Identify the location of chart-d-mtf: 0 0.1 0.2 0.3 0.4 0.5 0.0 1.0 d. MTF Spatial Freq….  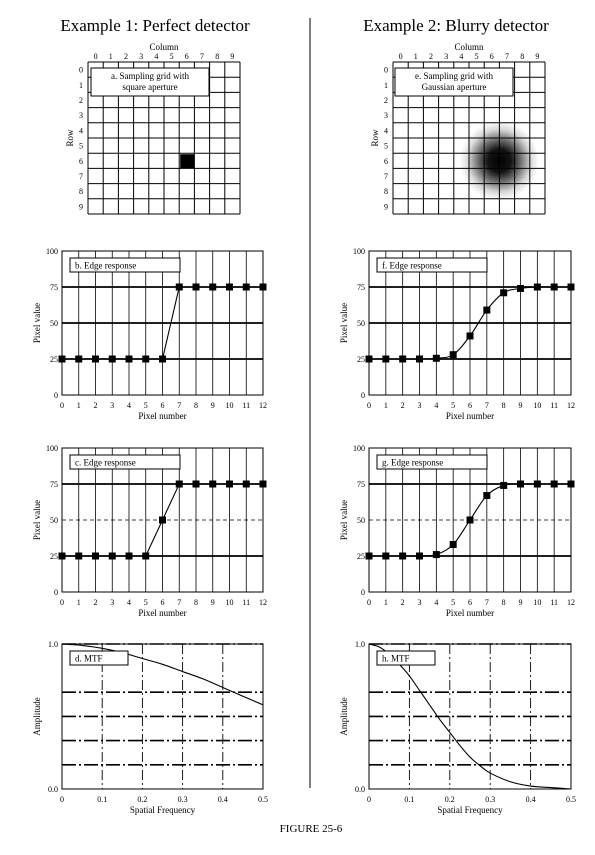
(150, 727).